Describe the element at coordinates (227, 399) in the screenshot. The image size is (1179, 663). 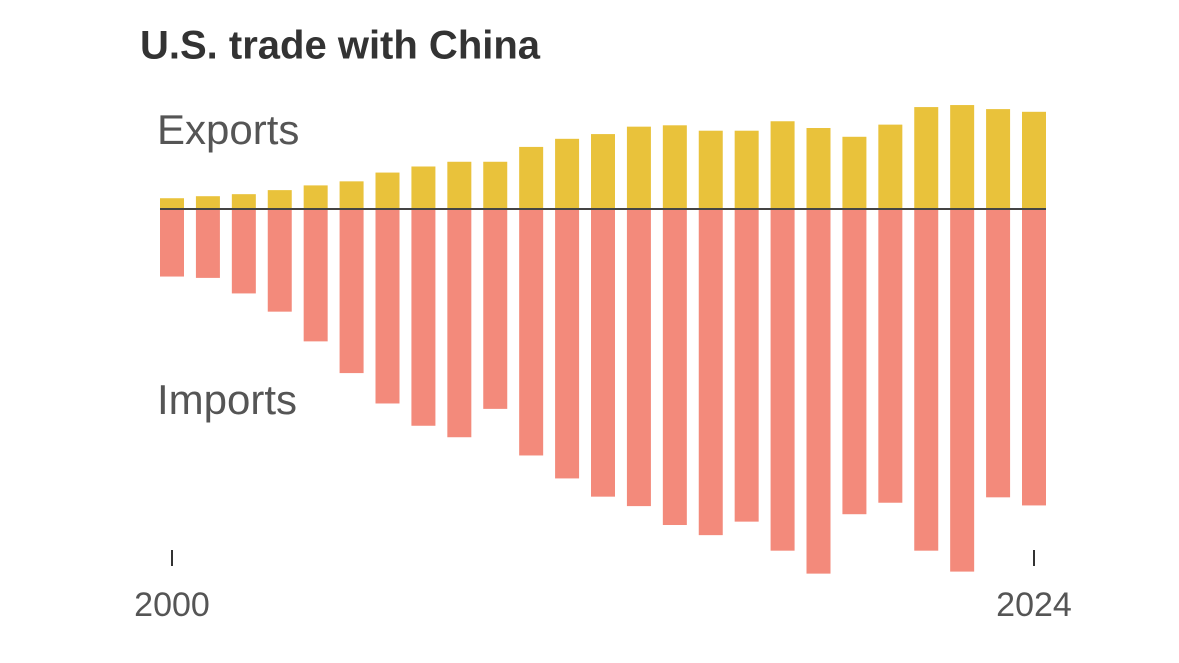
I see `series-label: Imports` at that location.